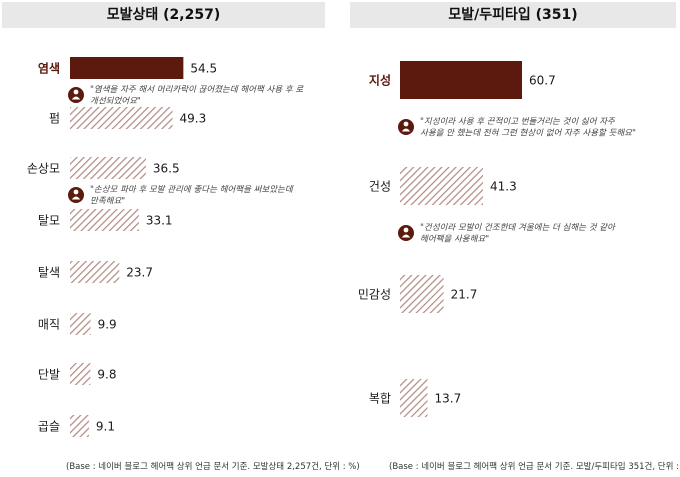 The image size is (680, 477). I want to click on quote-text: "손상모 파마 후 모발 관리에 좋다는 헤어팩을 써보았는데, so click(192, 189).